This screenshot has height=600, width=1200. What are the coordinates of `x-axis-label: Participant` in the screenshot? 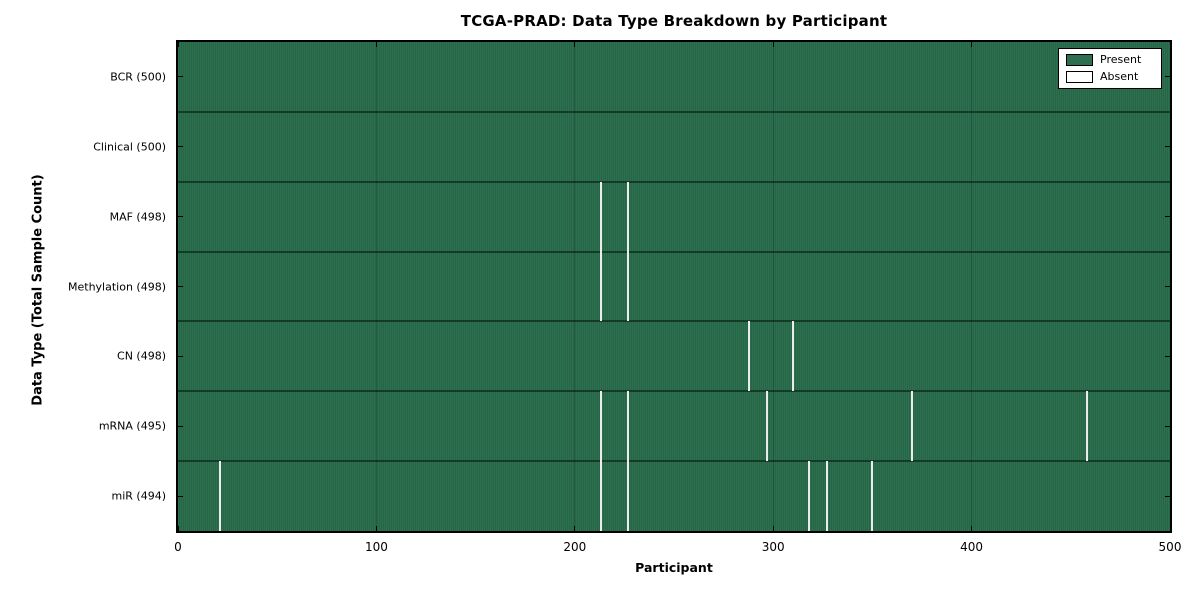 It's located at (674, 567).